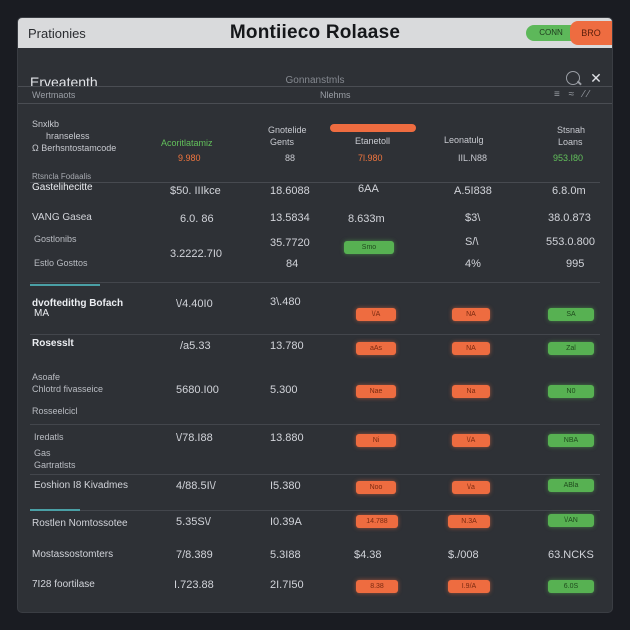 This screenshot has height=630, width=630. Describe the element at coordinates (571, 348) in the screenshot. I see `row-status-pill: Zal` at that location.